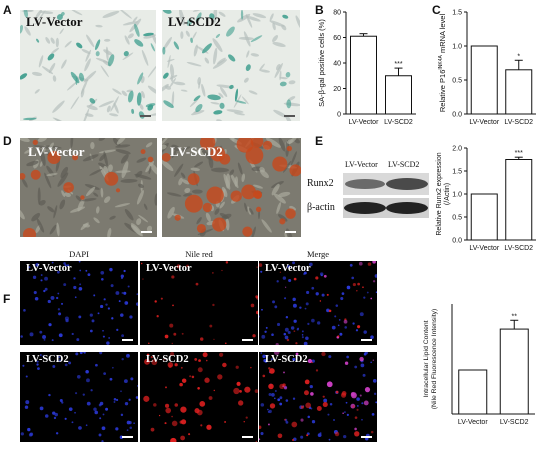 This screenshot has width=550, height=451. I want to click on fluor-nilered-vector-canvas-texture, so click(199, 303).